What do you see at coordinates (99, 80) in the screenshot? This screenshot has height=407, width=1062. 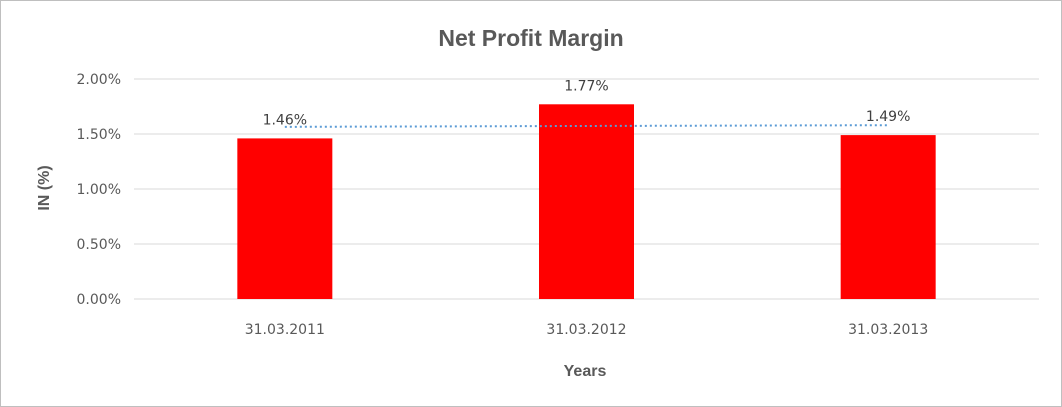 I see `y-tick-label: 2.00%` at bounding box center [99, 80].